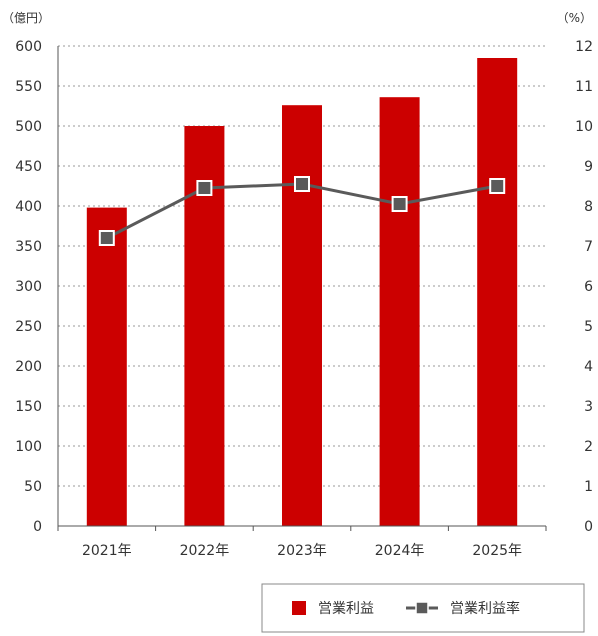 This screenshot has width=598, height=636. Describe the element at coordinates (584, 127) in the screenshot. I see `right-tick-label: 10` at that location.